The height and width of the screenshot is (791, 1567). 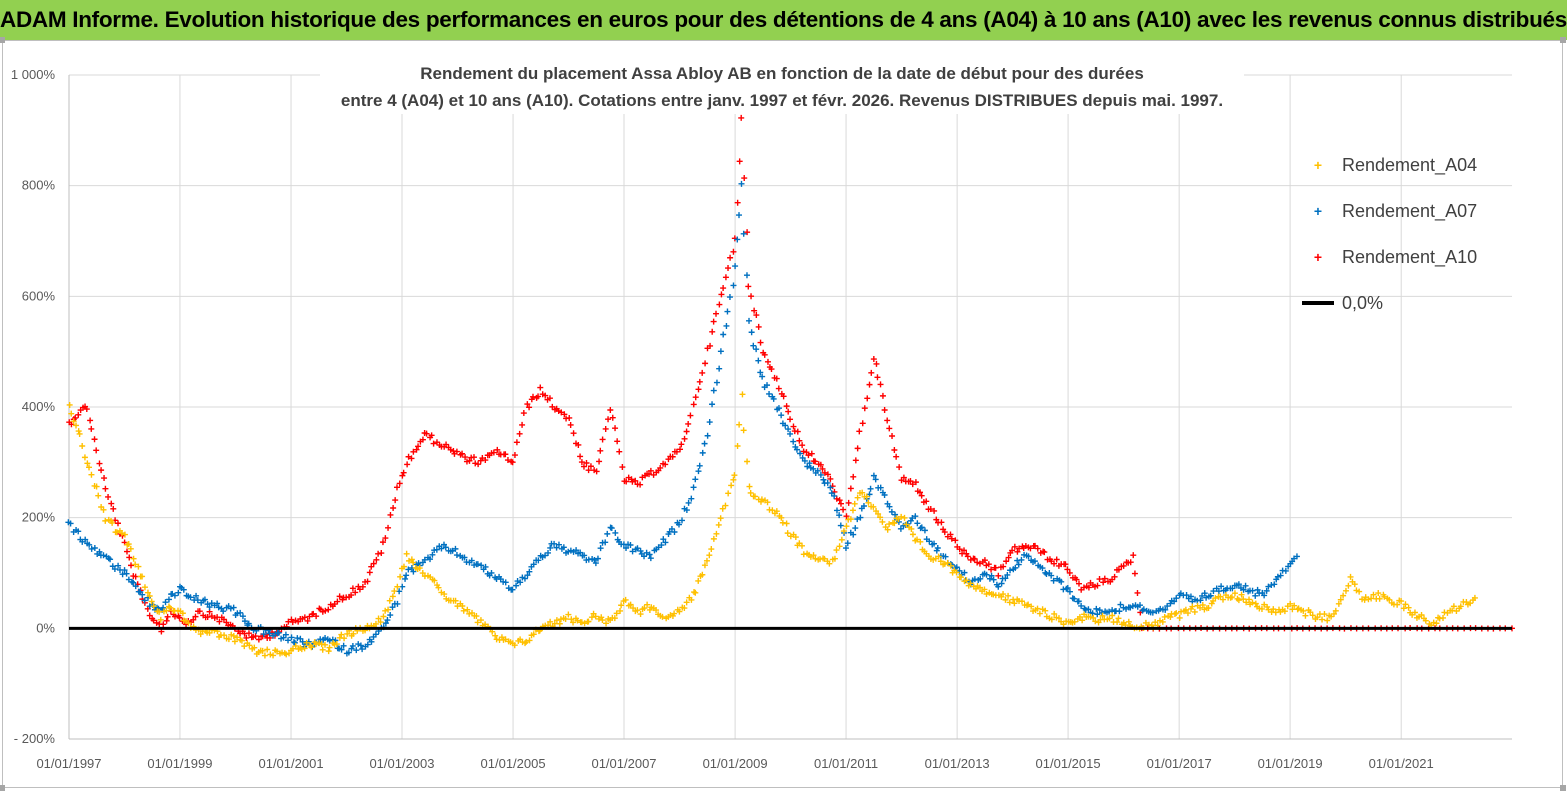 What do you see at coordinates (290, 763) in the screenshot?
I see `x-tick-label: 01/01/2001` at bounding box center [290, 763].